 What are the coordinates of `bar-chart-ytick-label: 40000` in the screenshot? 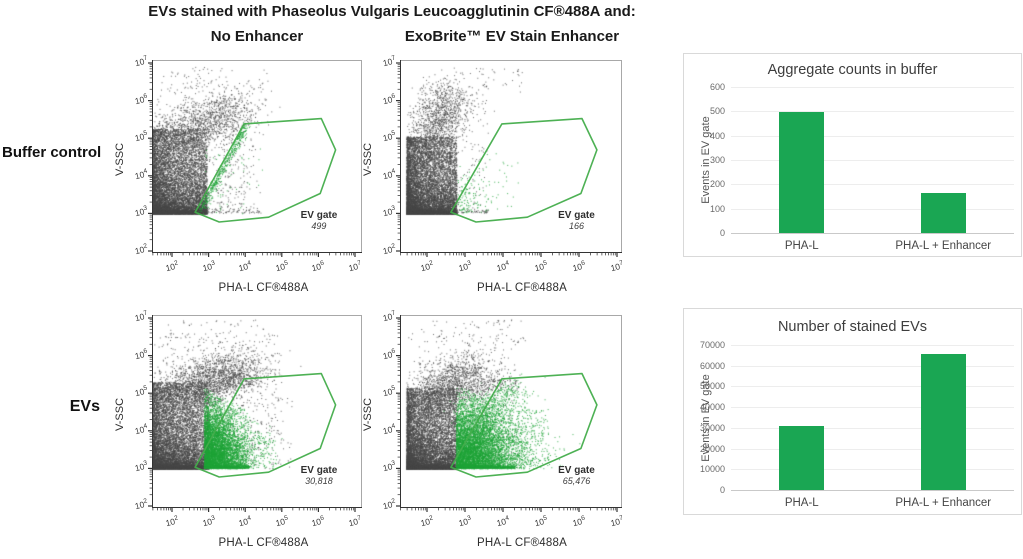 It's located at (712, 407).